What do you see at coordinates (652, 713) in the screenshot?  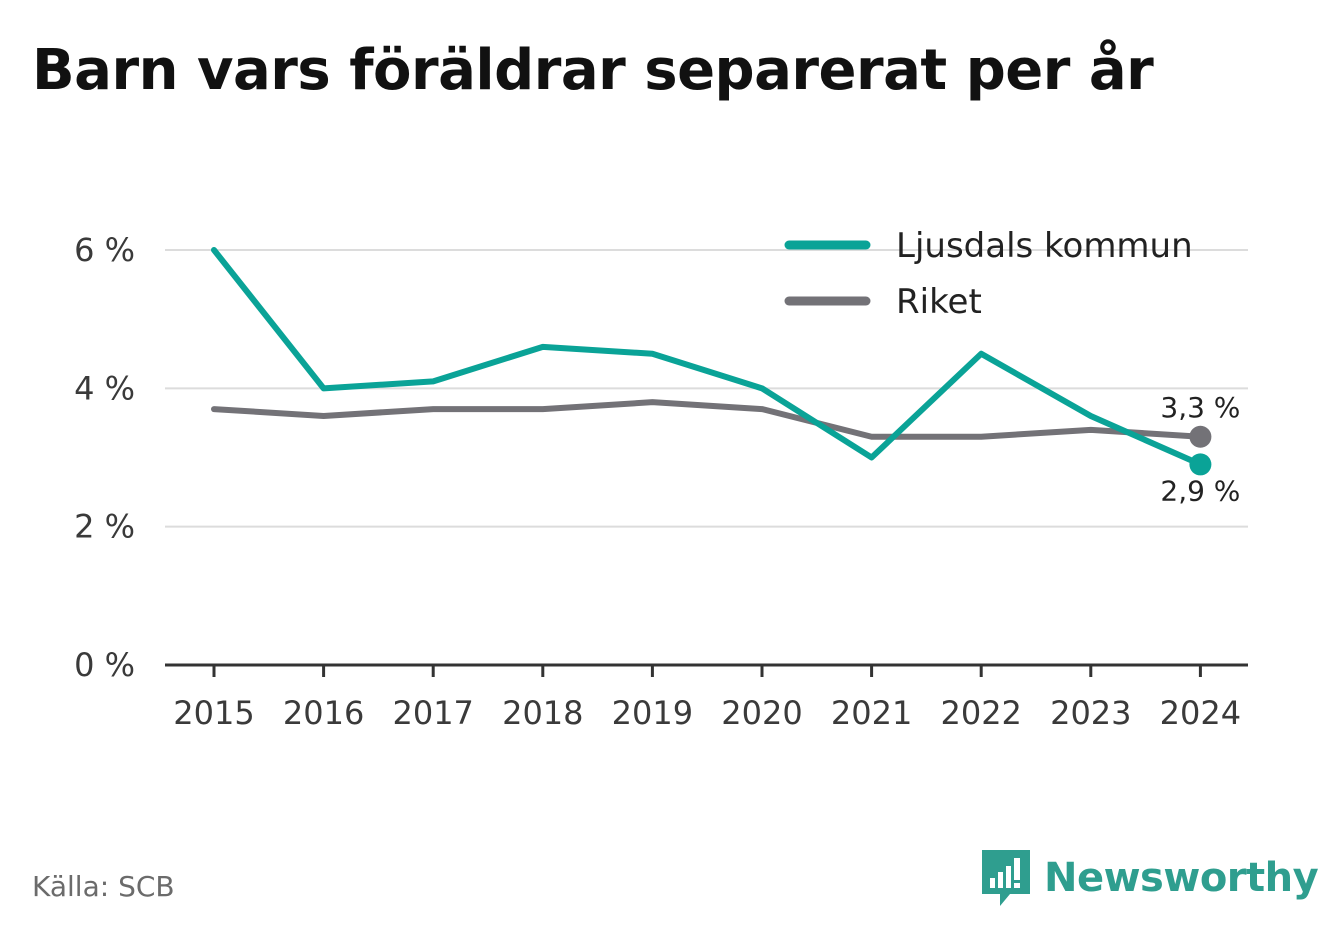 I see `x-tick-label: 2019` at bounding box center [652, 713].